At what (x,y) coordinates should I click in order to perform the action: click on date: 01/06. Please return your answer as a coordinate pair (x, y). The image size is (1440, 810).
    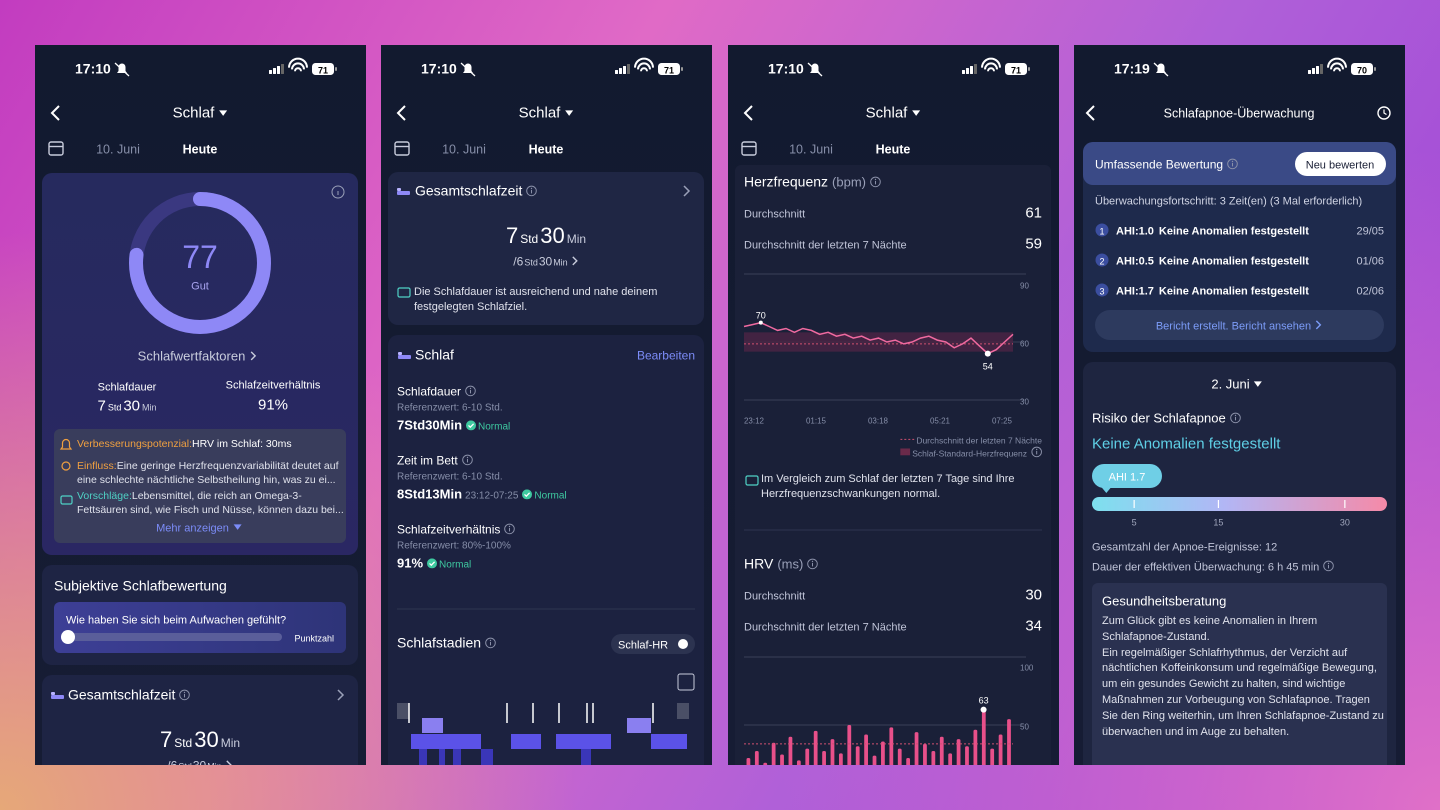
    Looking at the image, I should click on (1370, 261).